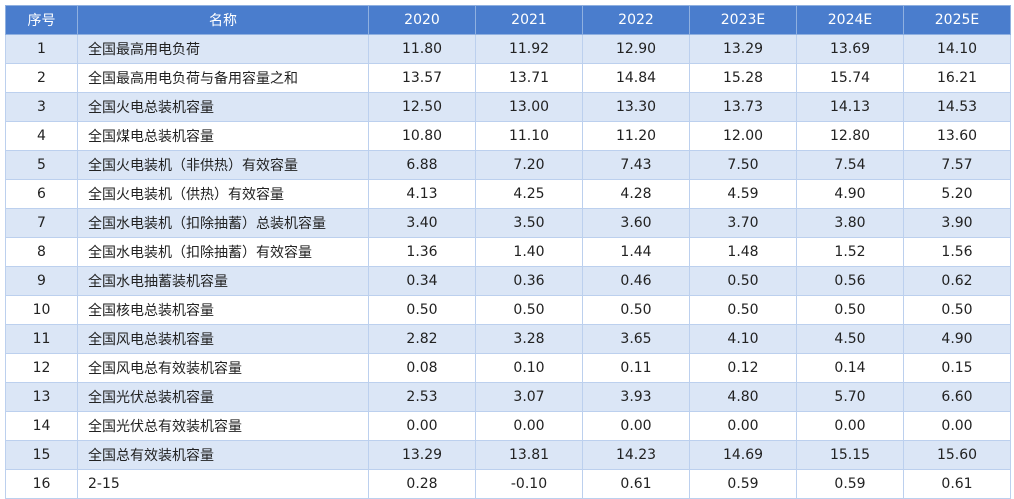 Image resolution: width=1014 pixels, height=499 pixels. Describe the element at coordinates (850, 194) in the screenshot. I see `row-value: 4.90` at that location.